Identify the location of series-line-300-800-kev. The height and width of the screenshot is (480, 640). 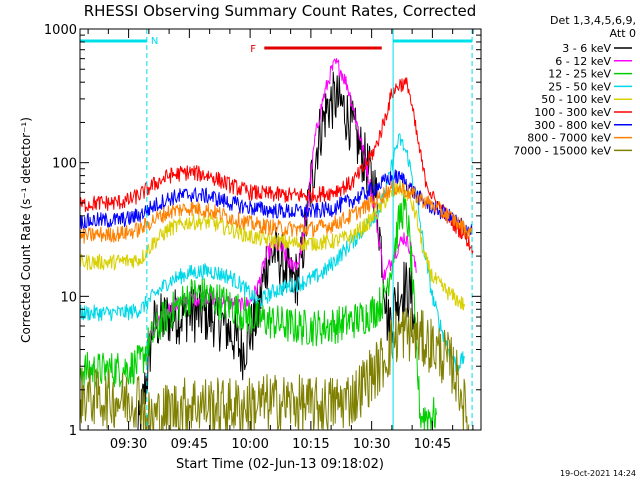
(276, 203).